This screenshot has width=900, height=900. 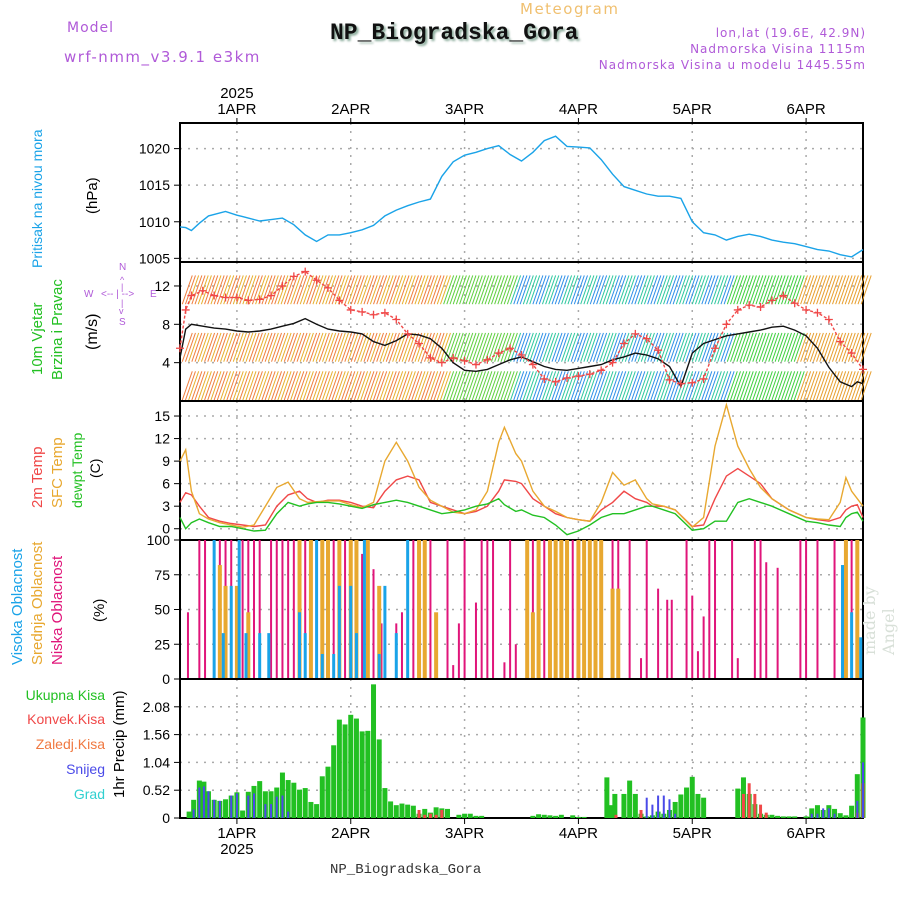 What do you see at coordinates (121, 311) in the screenshot?
I see `svg-text: v` at bounding box center [121, 311].